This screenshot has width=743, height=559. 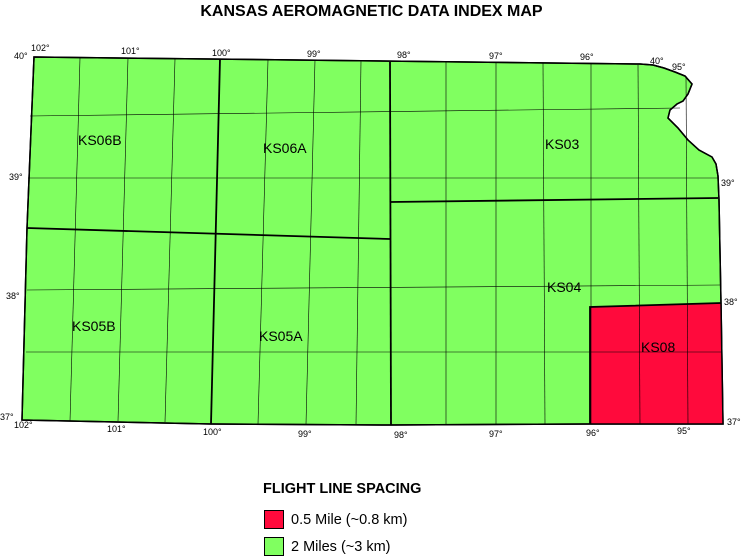 I want to click on tick-top-99: 99°, so click(x=314, y=54).